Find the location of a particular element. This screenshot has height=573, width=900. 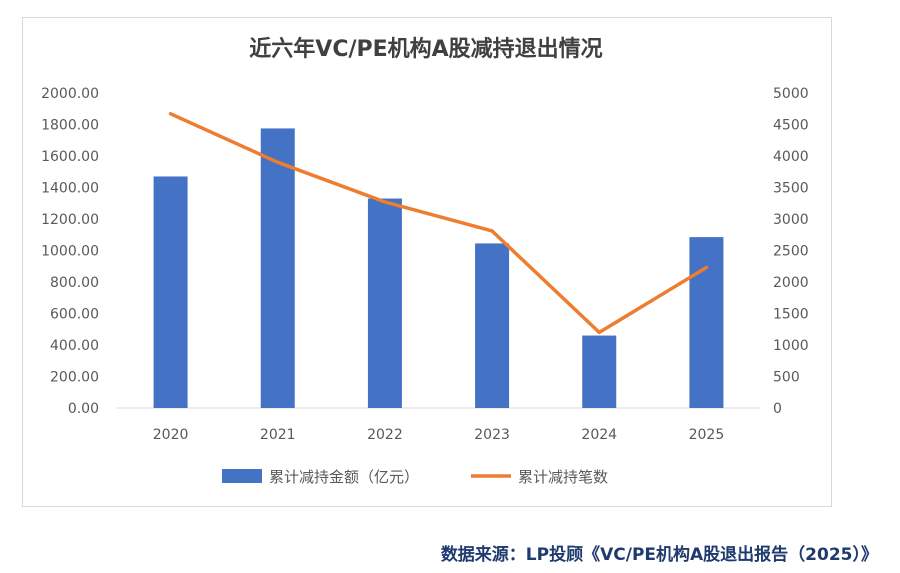

y-left-tick-label: 400.00 is located at coordinates (74, 346).